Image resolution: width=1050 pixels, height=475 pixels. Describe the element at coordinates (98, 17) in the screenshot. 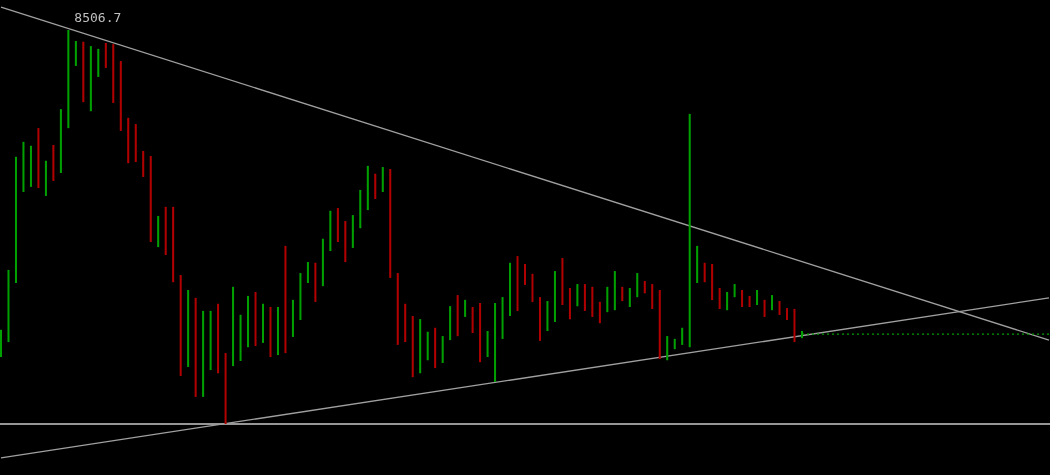

I see `text: 8506.7` at that location.